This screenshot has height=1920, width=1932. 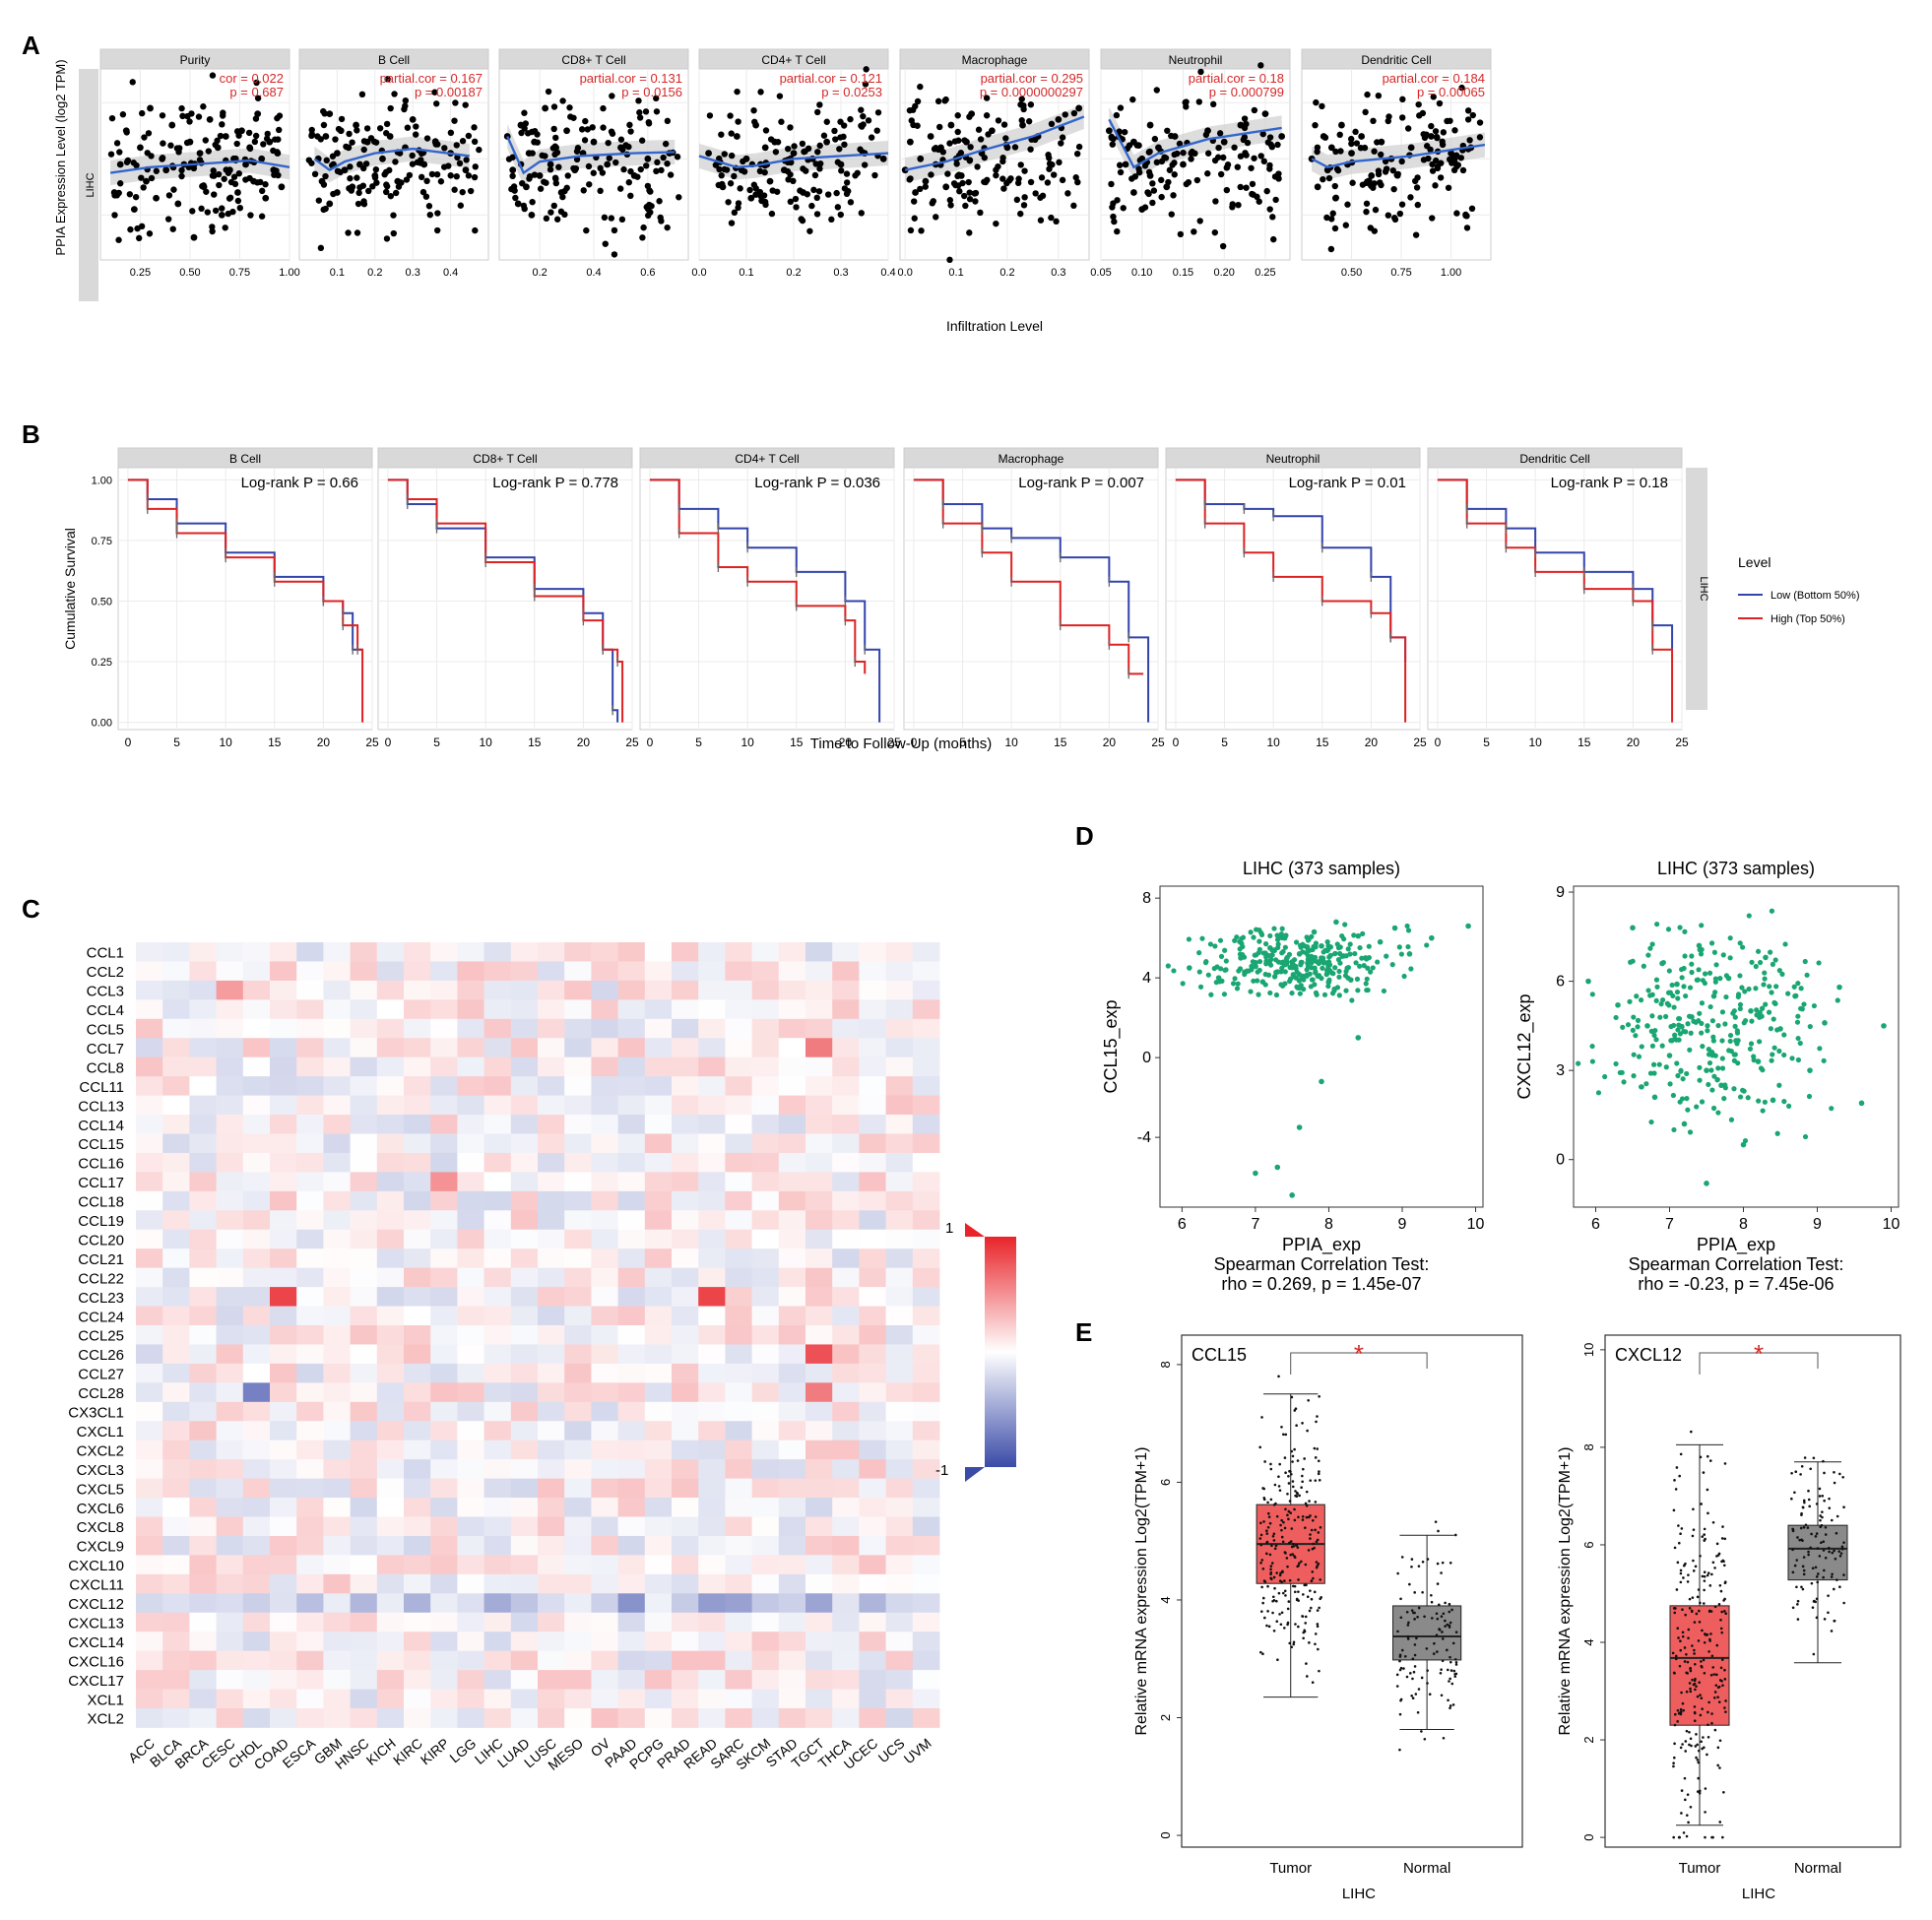 What do you see at coordinates (189, 273) in the screenshot?
I see `x-tick-label: 0.50` at bounding box center [189, 273].